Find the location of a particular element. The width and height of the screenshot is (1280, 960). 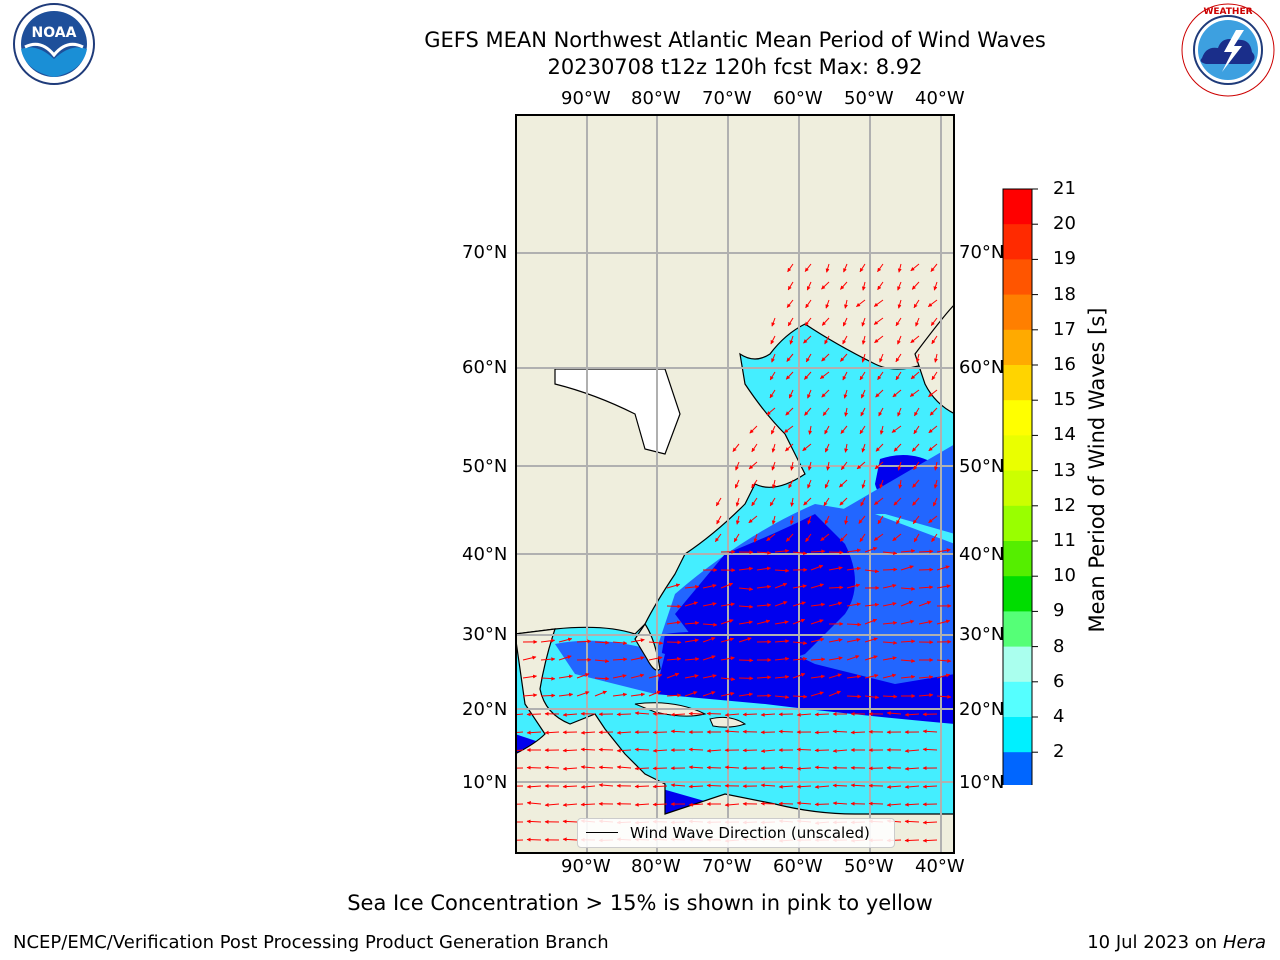

lat-label-right: 50°N is located at coordinates (981, 466).